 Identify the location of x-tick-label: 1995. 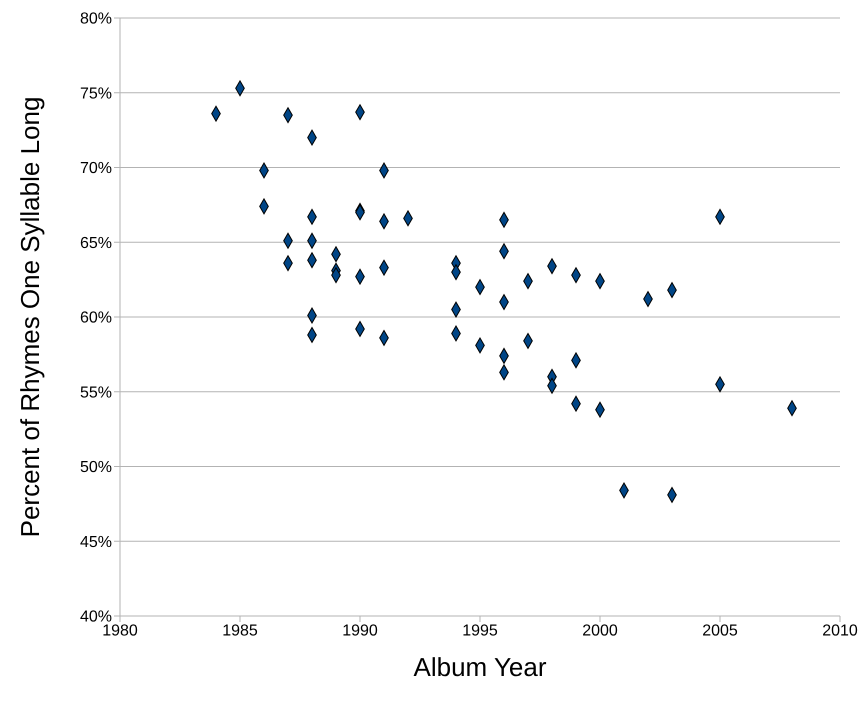
(480, 631).